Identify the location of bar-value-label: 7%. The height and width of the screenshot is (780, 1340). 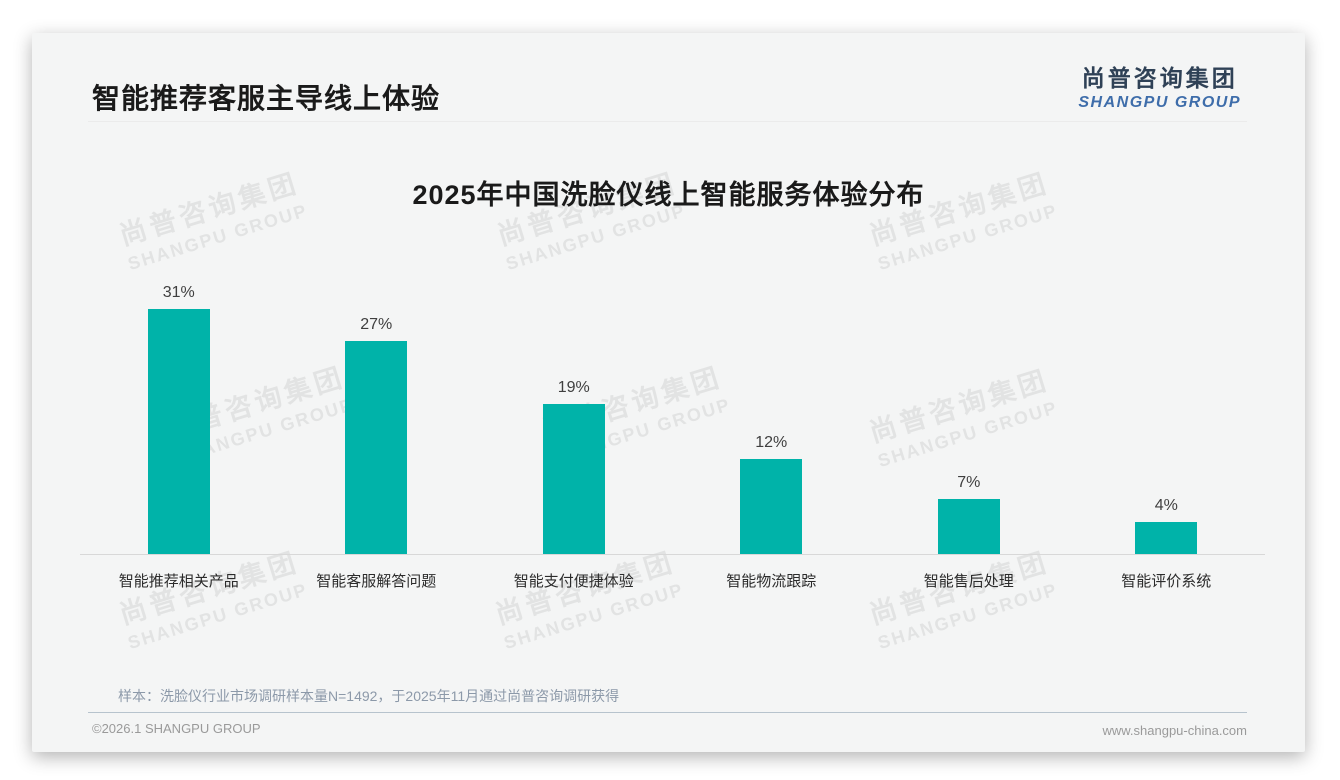
(969, 482).